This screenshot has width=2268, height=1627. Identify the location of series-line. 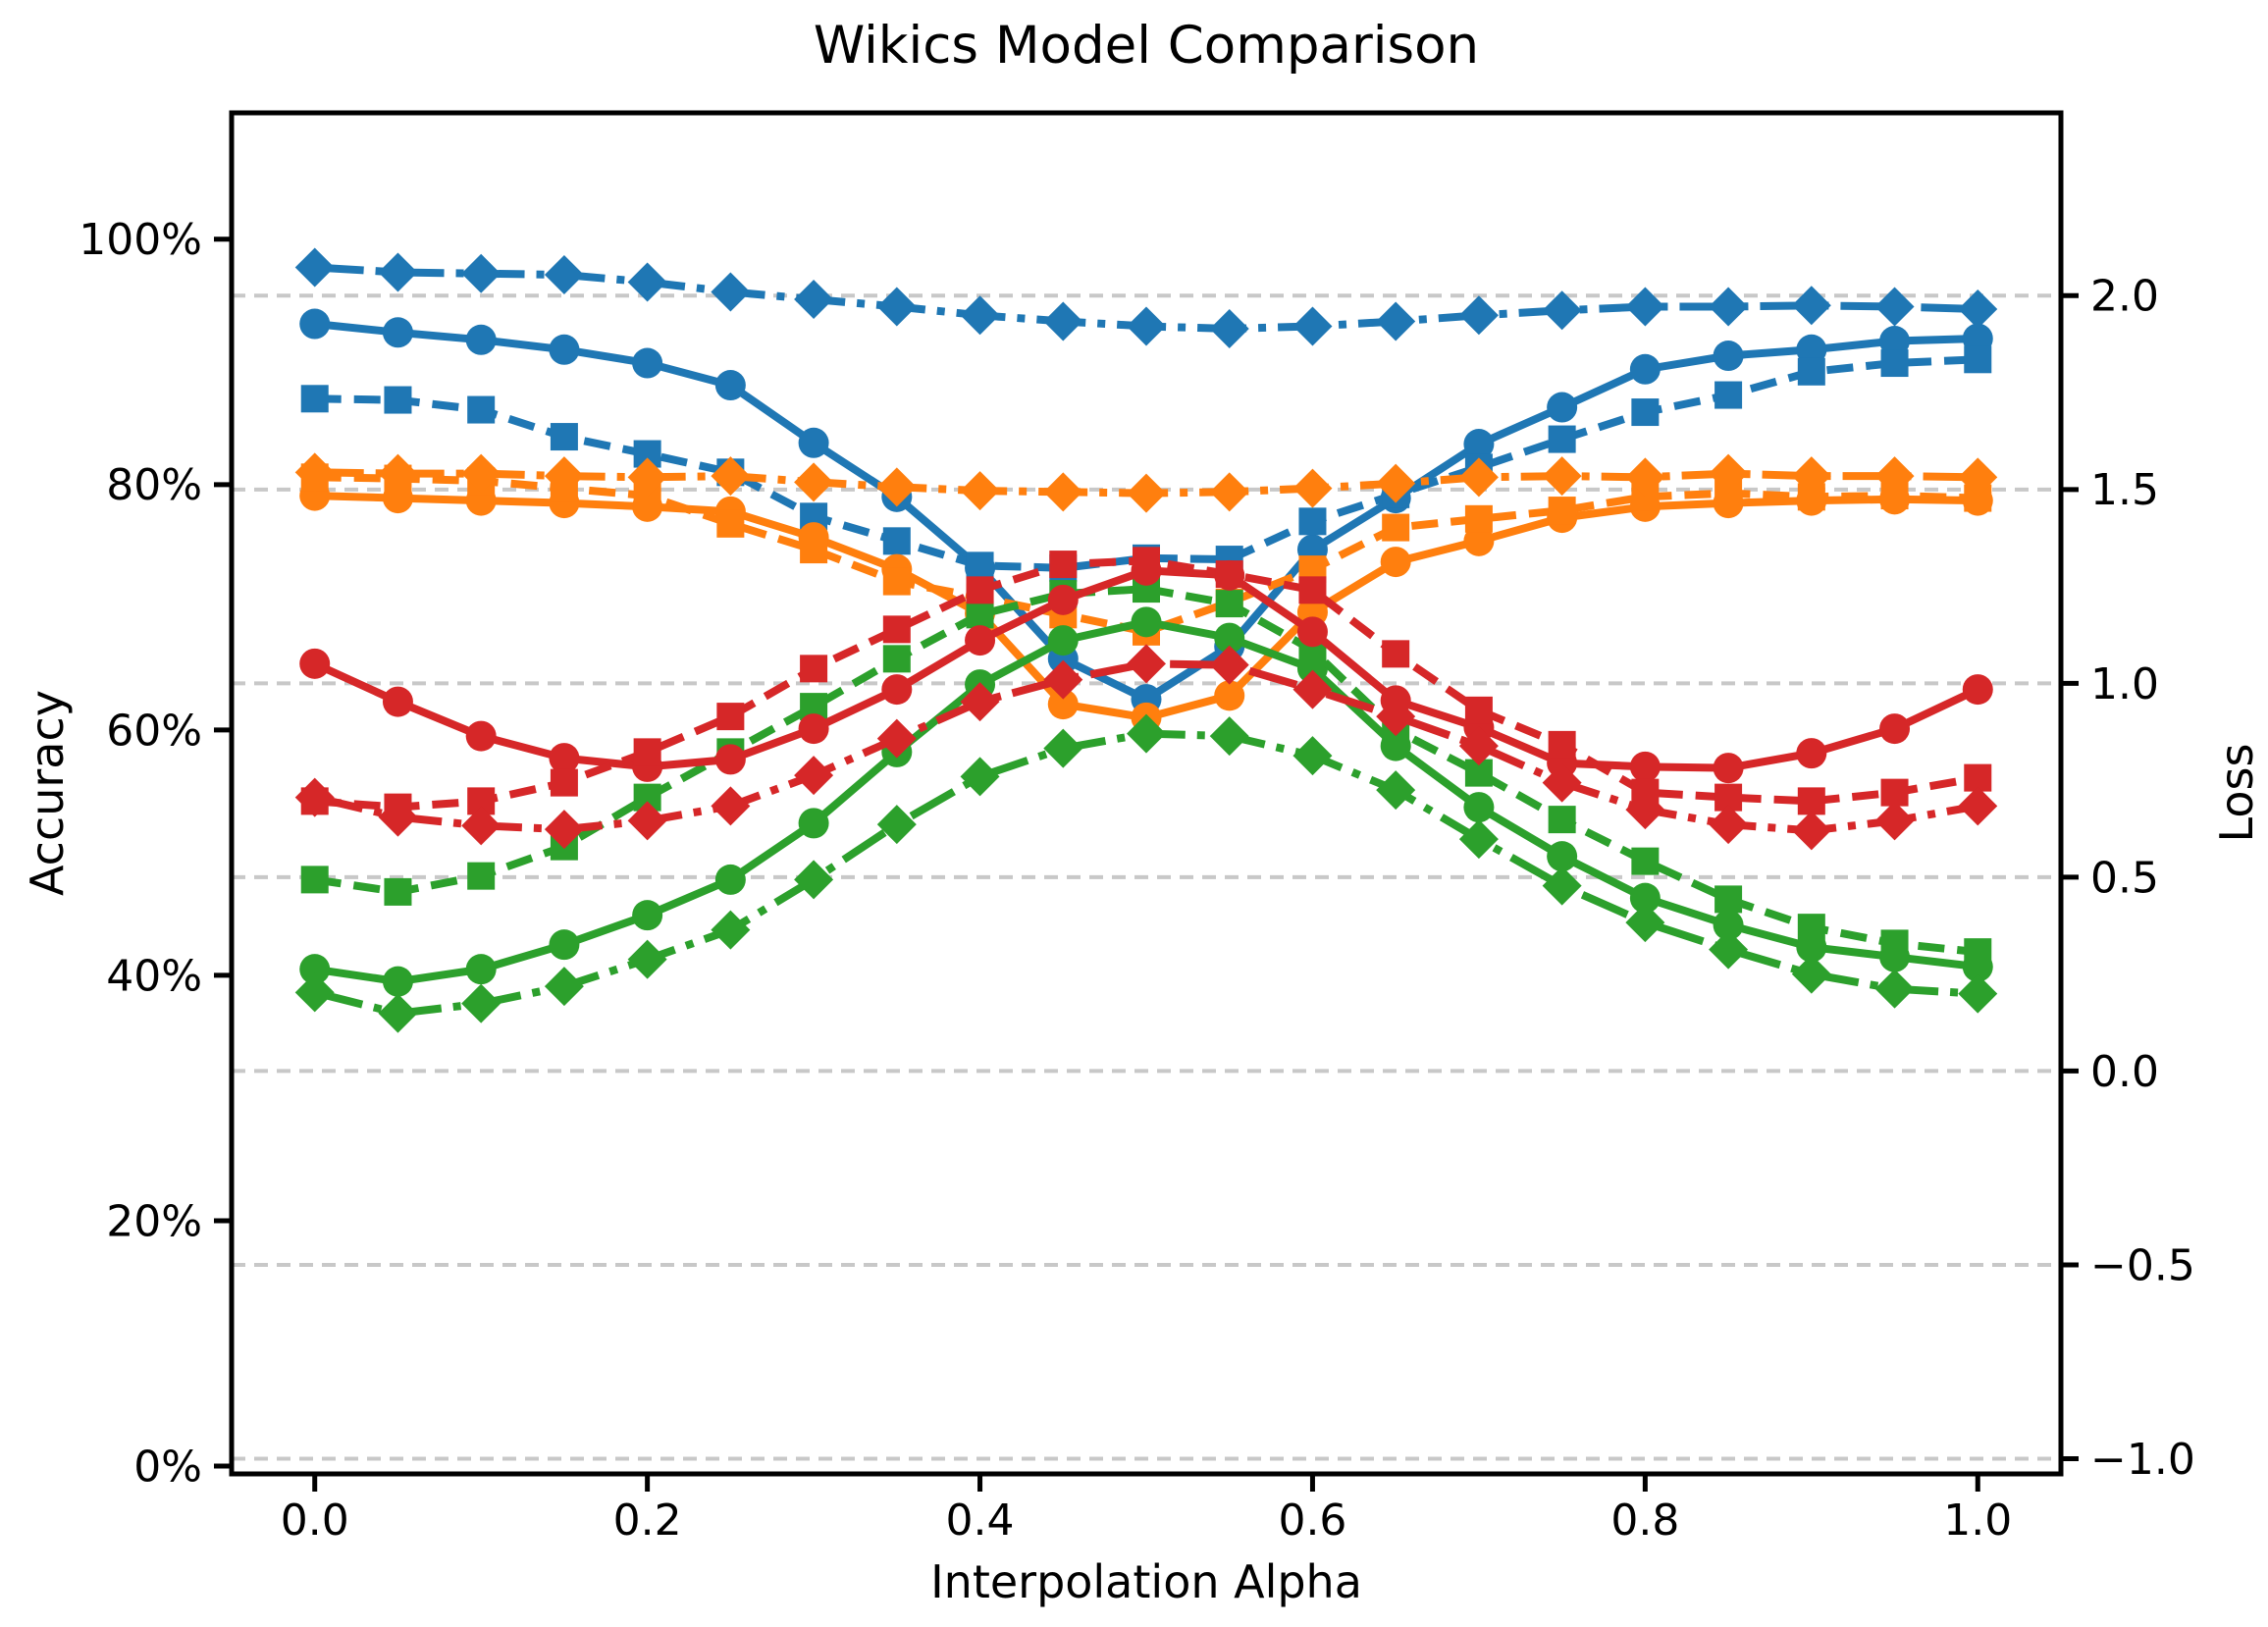
(1145, 747).